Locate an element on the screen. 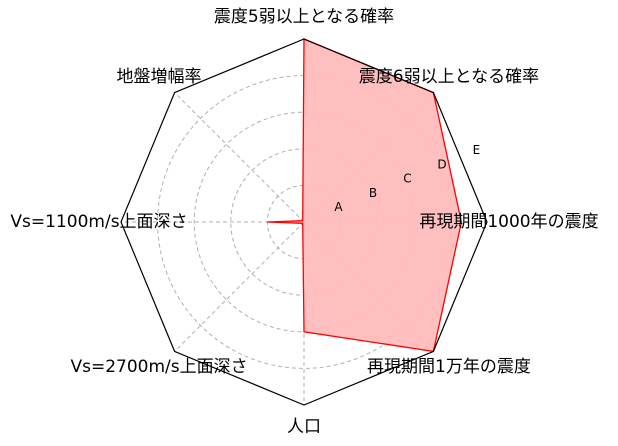 The image size is (618, 446). ring-label-layer: A B C D E is located at coordinates (407, 178).